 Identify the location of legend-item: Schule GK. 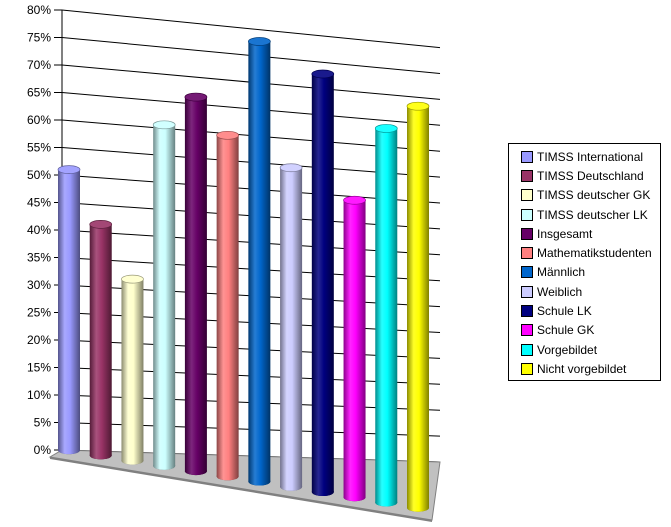
(588, 330).